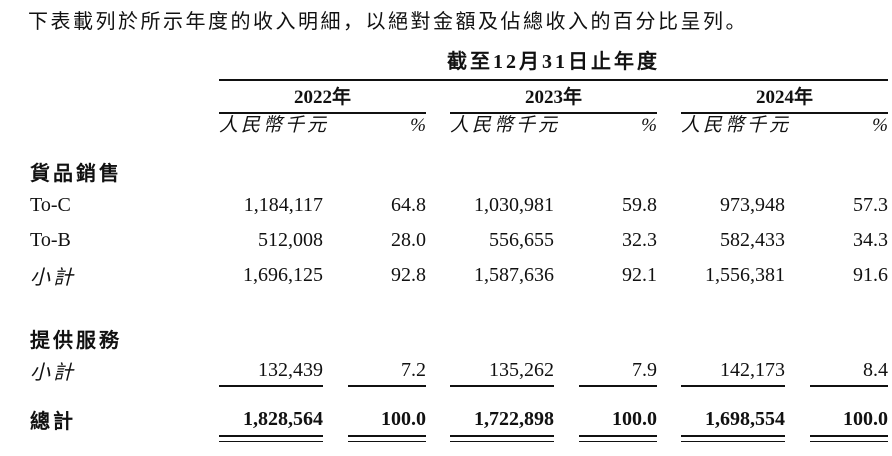  Describe the element at coordinates (408, 205) in the screenshot. I see `pct-cell: 64.8` at that location.